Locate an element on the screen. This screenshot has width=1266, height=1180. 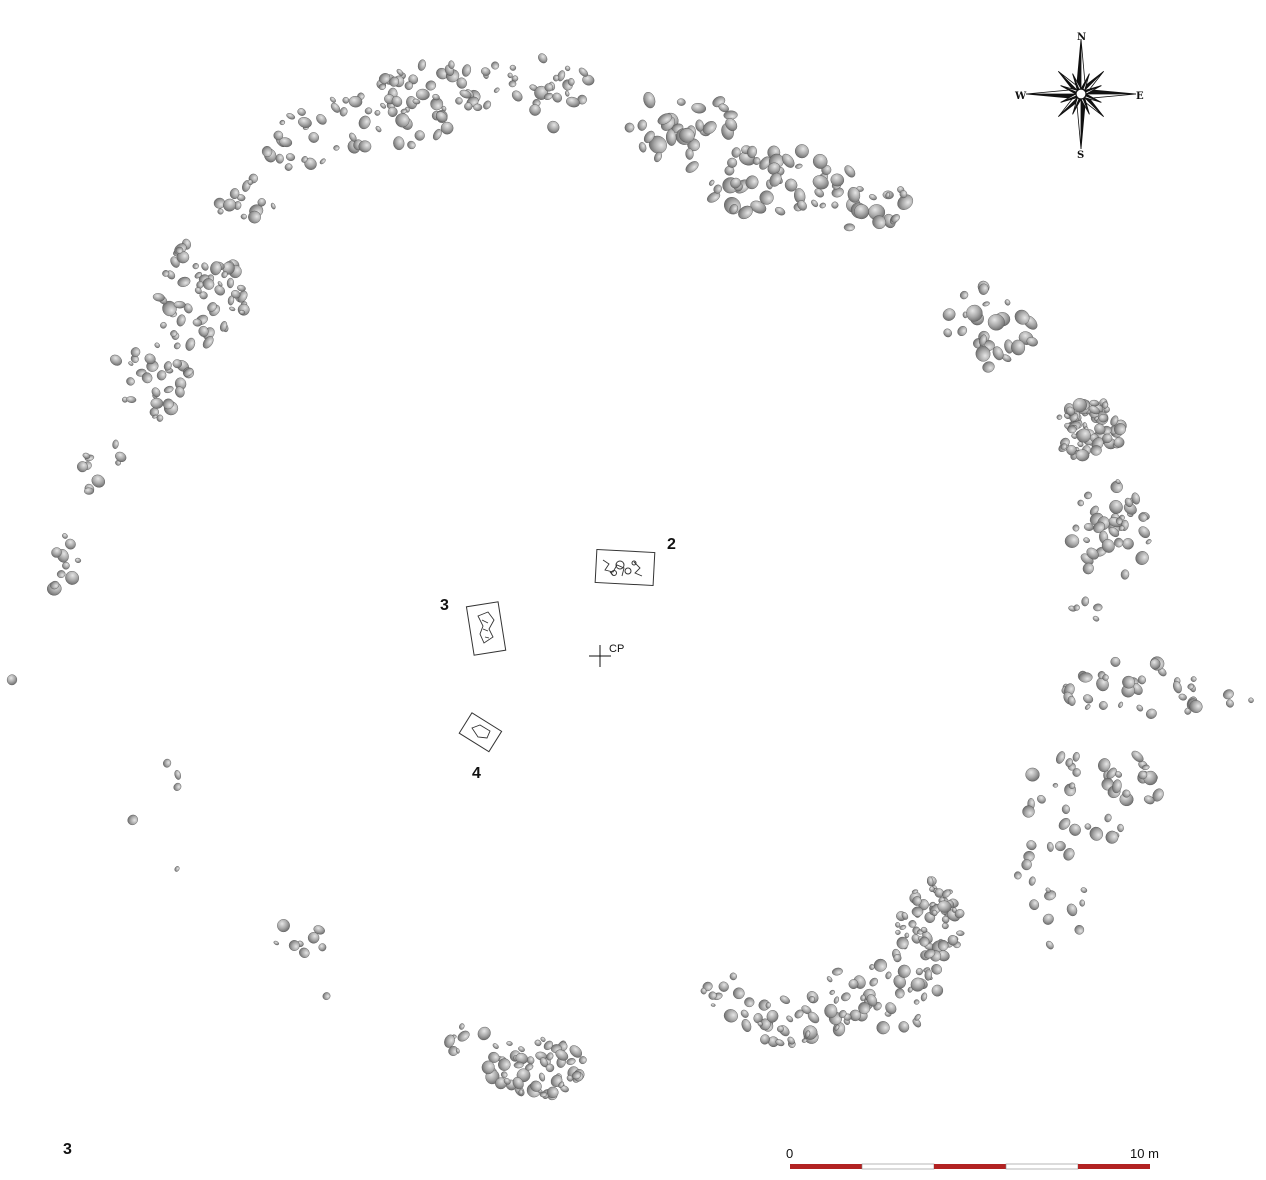
compass-rose-icon is located at coordinates (1081, 94).